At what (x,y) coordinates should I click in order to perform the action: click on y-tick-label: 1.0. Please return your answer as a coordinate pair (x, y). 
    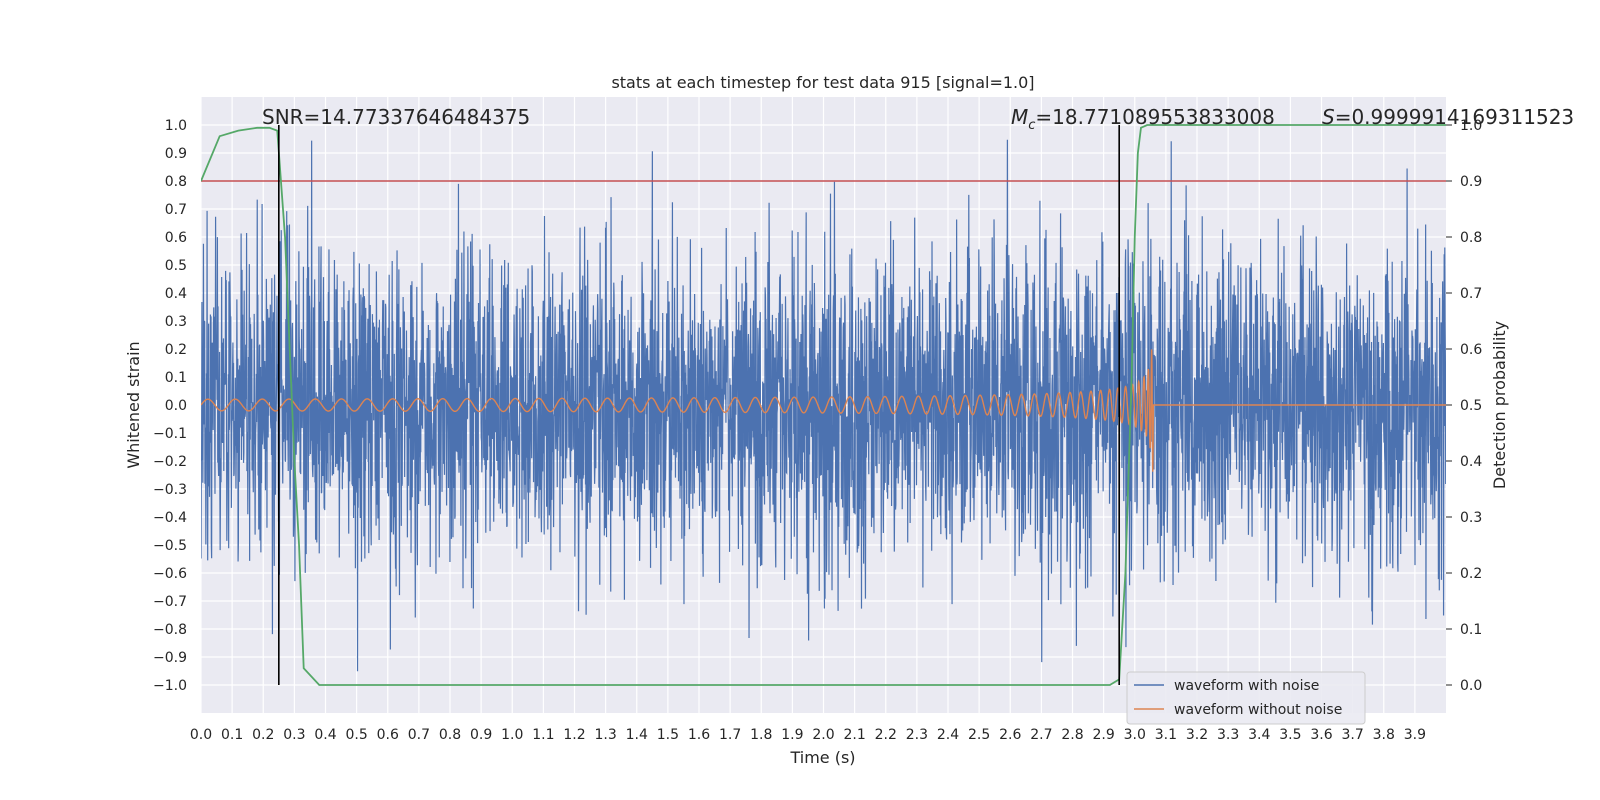
    Looking at the image, I should click on (176, 126).